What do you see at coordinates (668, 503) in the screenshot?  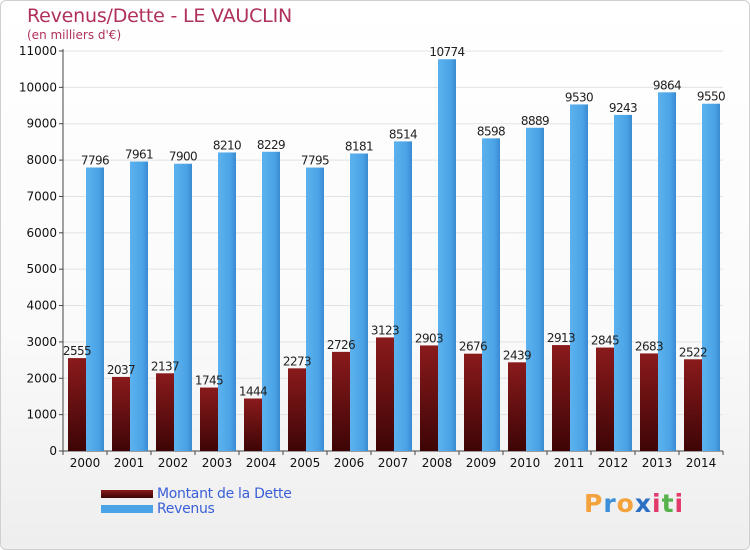 I see `logo-letter: t` at bounding box center [668, 503].